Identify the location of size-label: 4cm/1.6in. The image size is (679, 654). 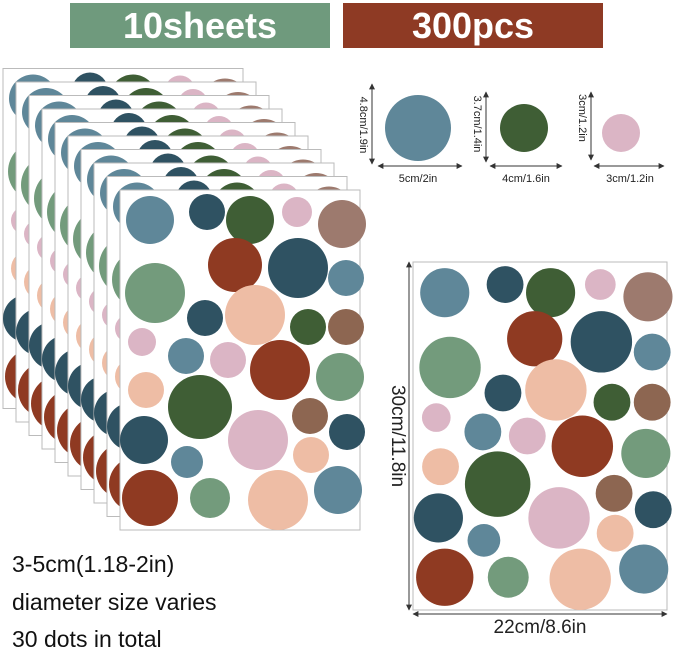
(526, 179).